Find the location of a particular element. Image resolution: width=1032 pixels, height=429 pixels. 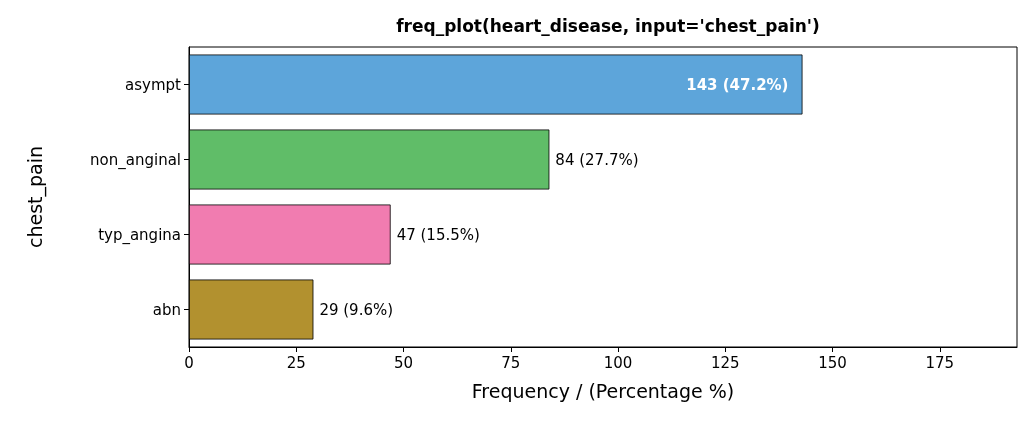

y-tick-label: non_anginal is located at coordinates (135, 160).